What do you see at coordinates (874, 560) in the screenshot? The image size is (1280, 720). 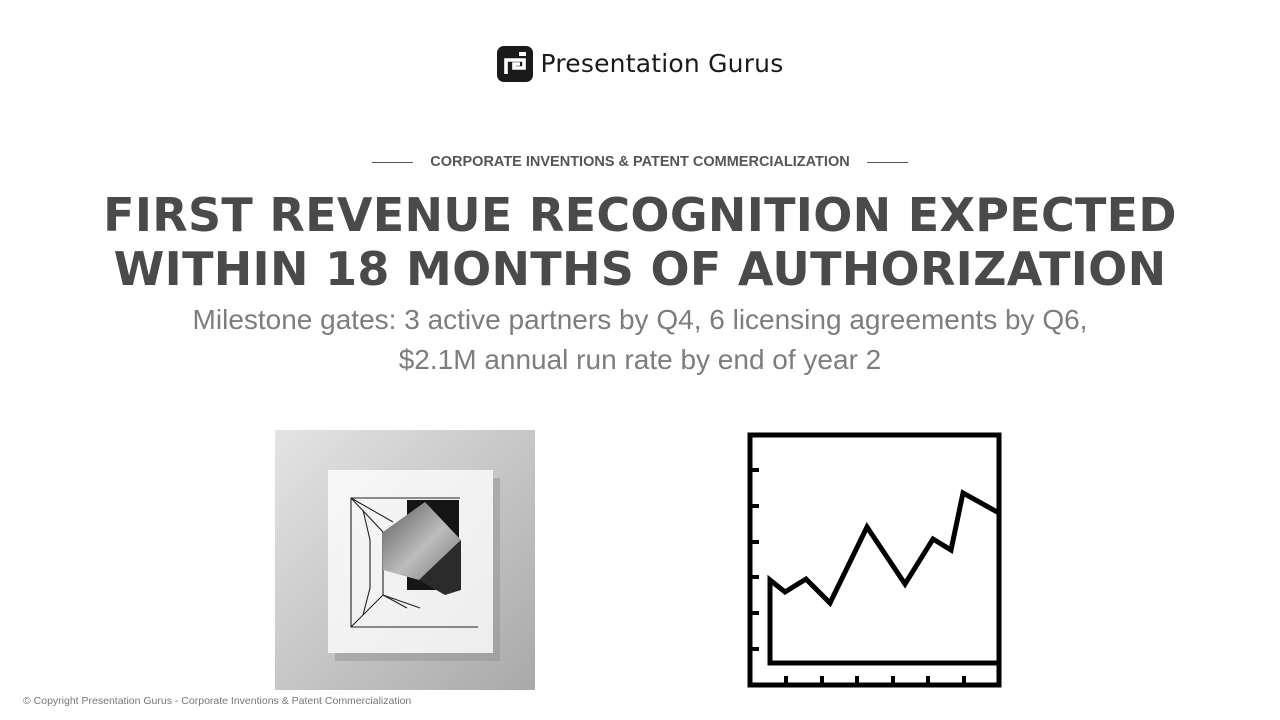 I see `line-chart-icon` at bounding box center [874, 560].